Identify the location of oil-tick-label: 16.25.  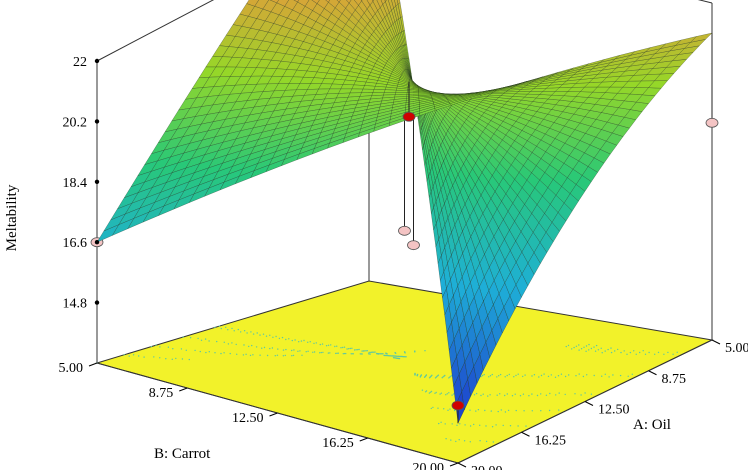
(551, 440).